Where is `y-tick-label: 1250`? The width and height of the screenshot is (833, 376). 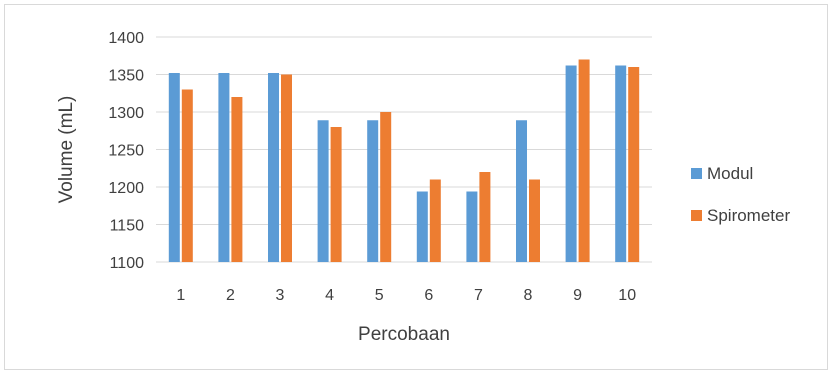
y-tick-label: 1250 is located at coordinates (126, 151).